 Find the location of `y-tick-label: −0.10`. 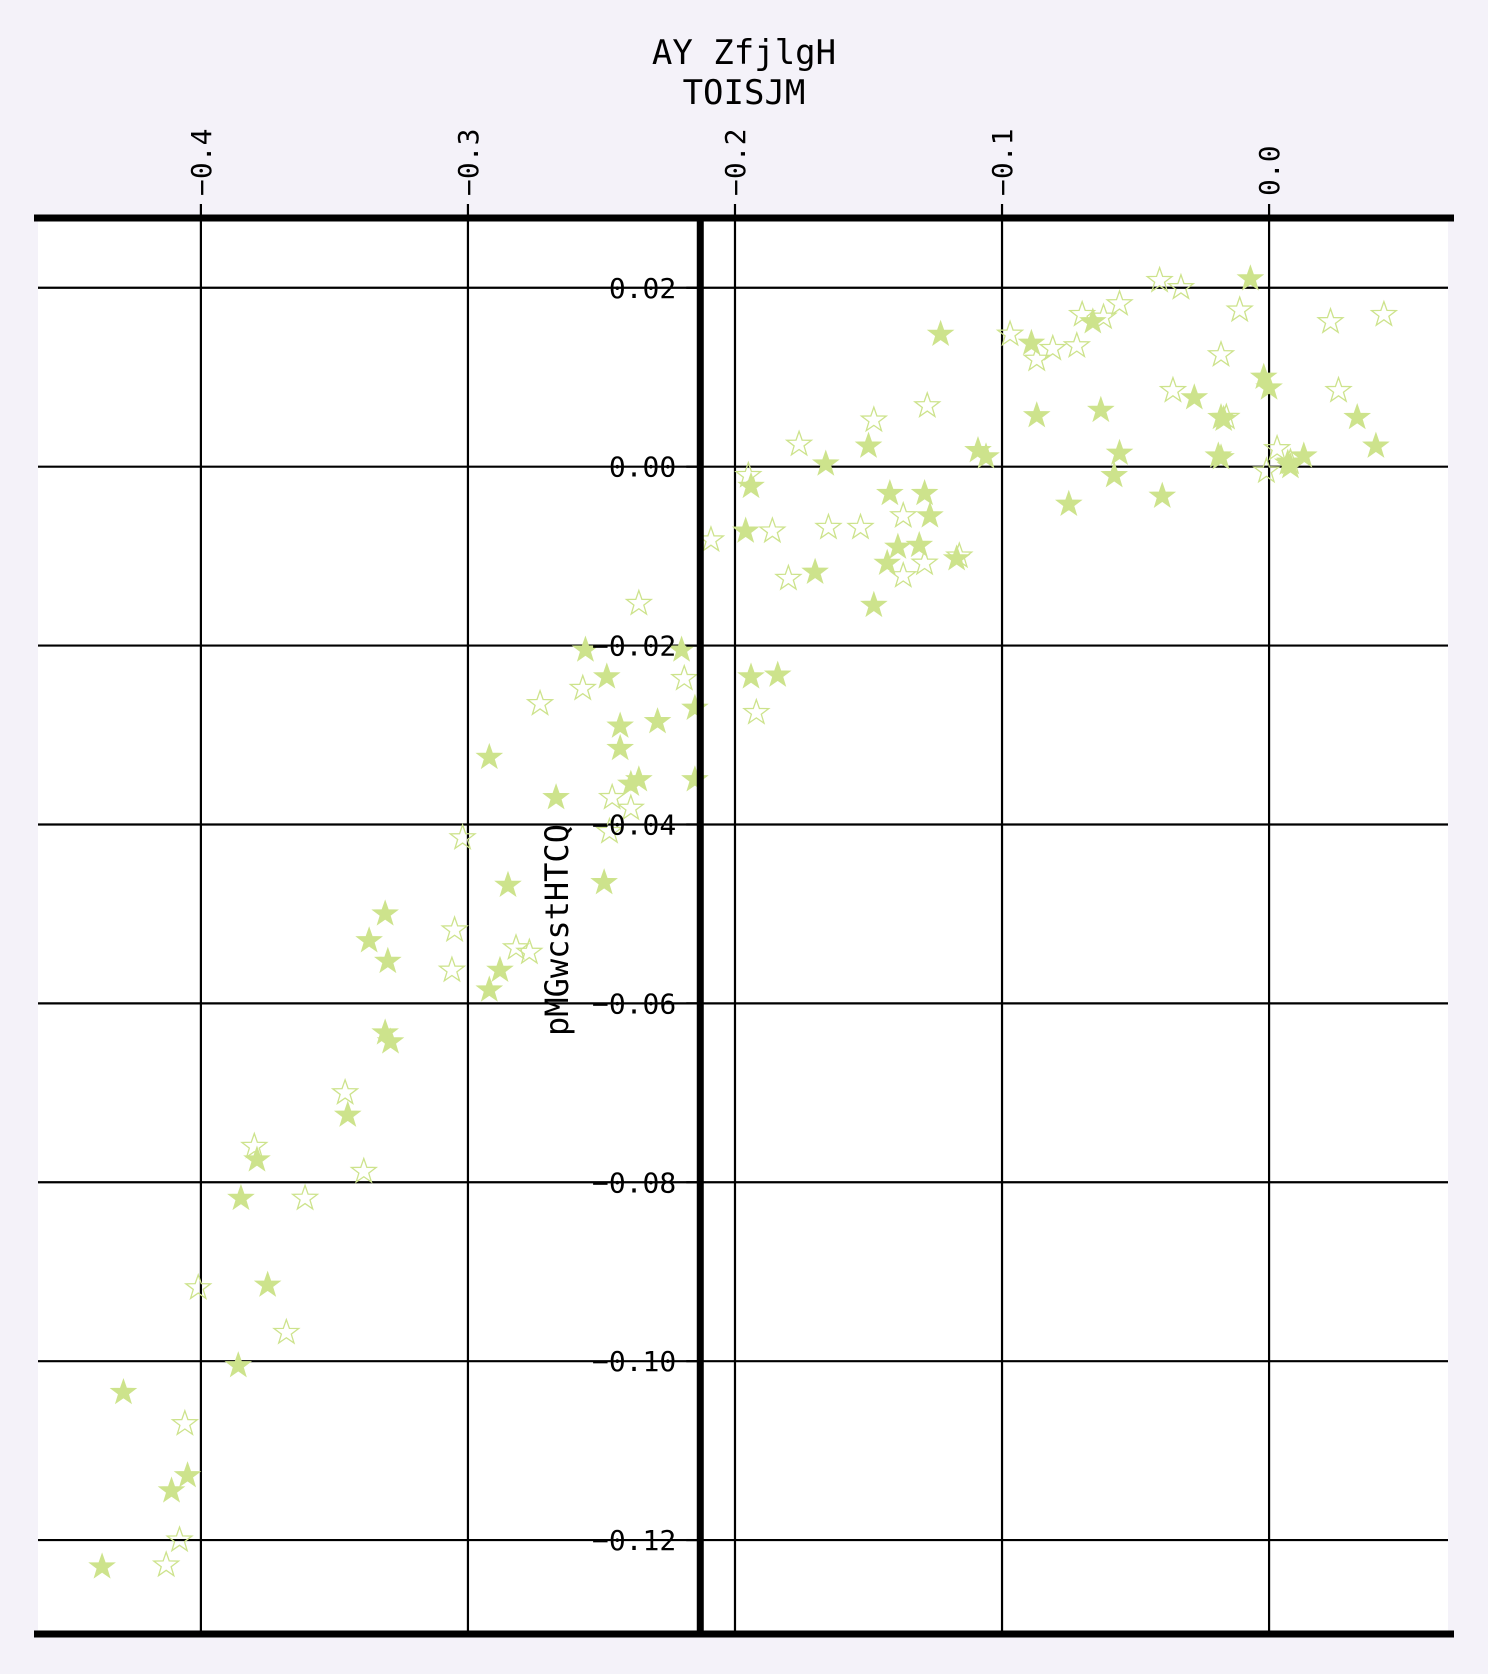

y-tick-label: −0.10 is located at coordinates (634, 1361).